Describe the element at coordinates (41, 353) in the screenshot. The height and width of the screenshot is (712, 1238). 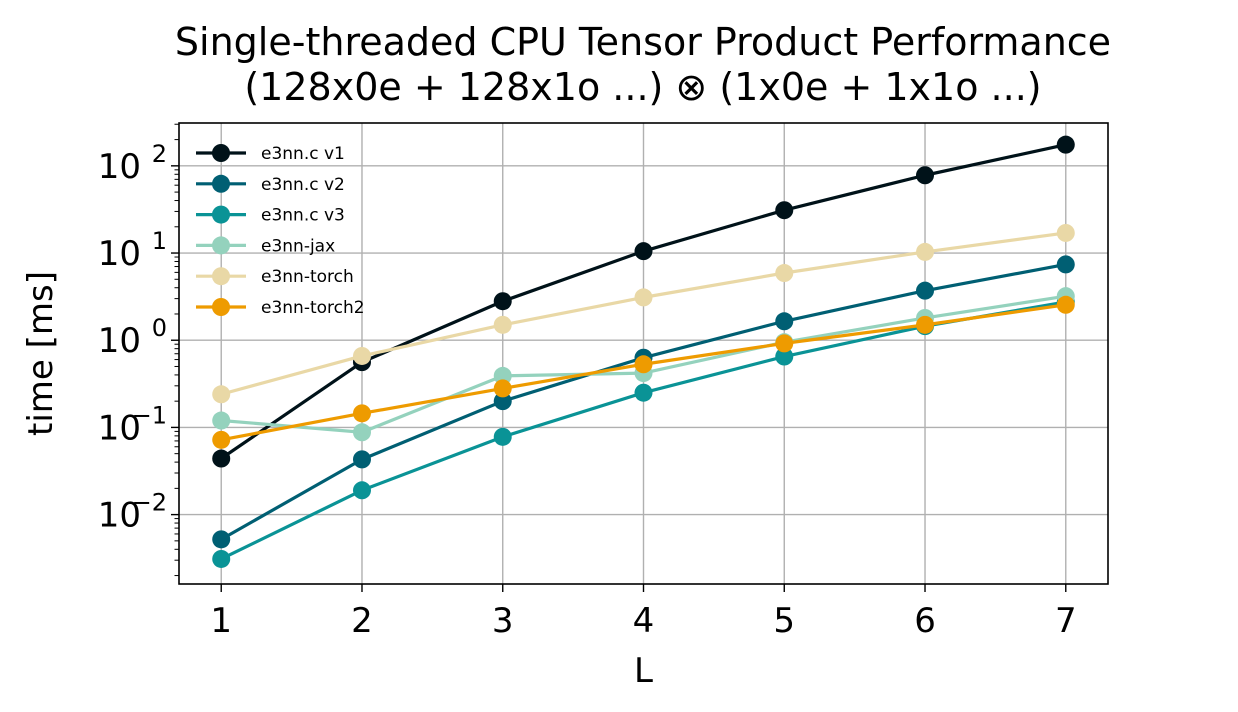
I see `y-axis-label: time [ms]` at that location.